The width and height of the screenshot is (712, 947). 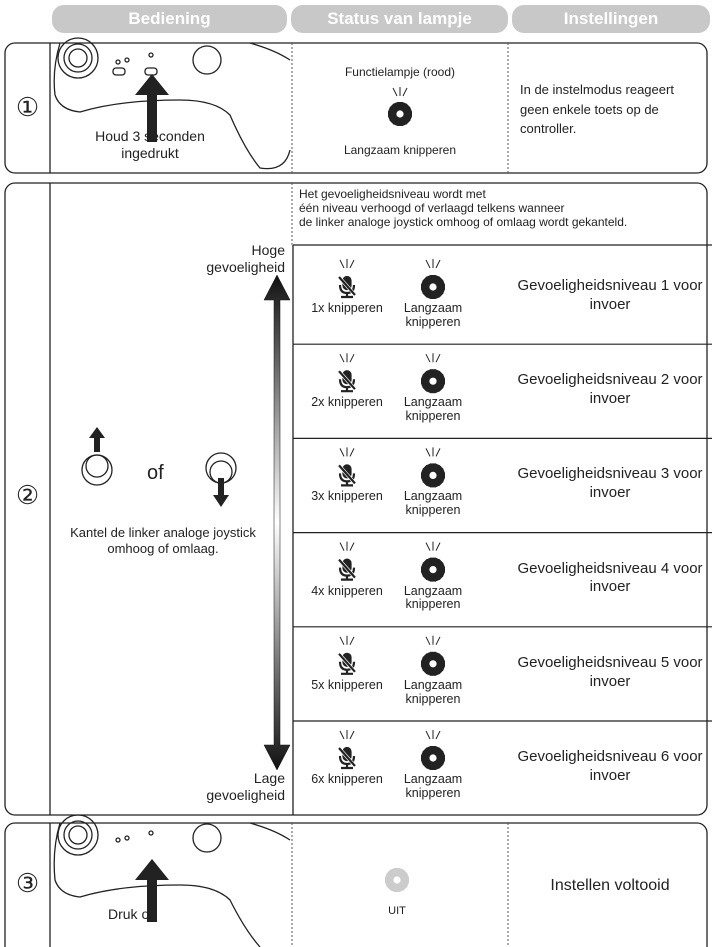 I want to click on setting-text: Gevoeligheidsniveau 6 voor invoer, so click(x=610, y=766).